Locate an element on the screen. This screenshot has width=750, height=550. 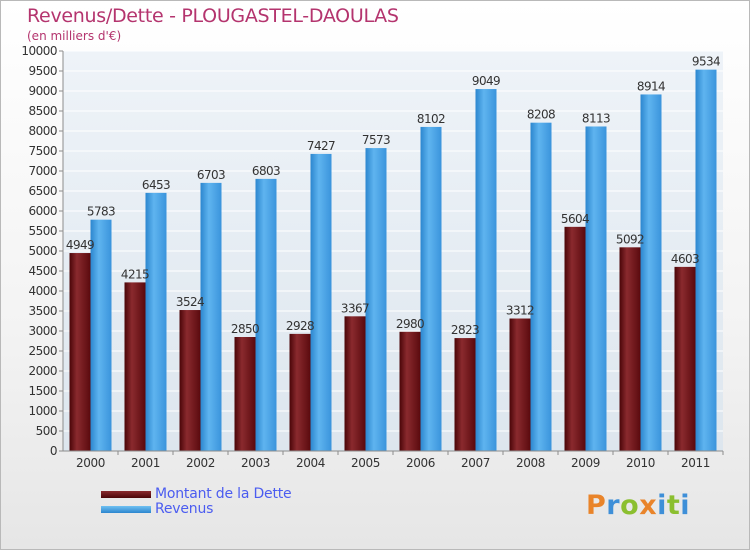
bar-dette-2002 is located at coordinates (190, 380).